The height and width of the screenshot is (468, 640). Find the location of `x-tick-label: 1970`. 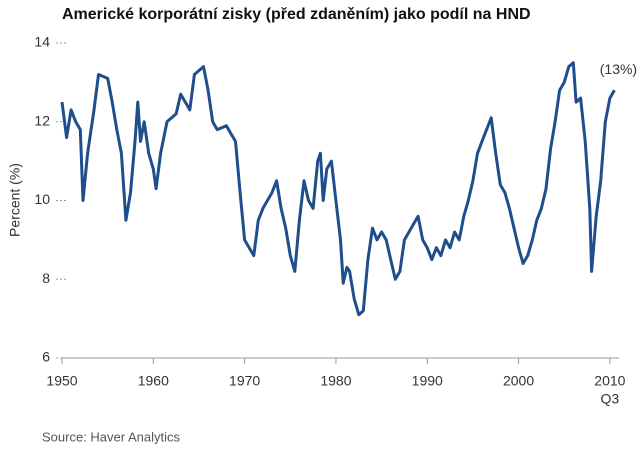

x-tick-label: 1970 is located at coordinates (244, 381).